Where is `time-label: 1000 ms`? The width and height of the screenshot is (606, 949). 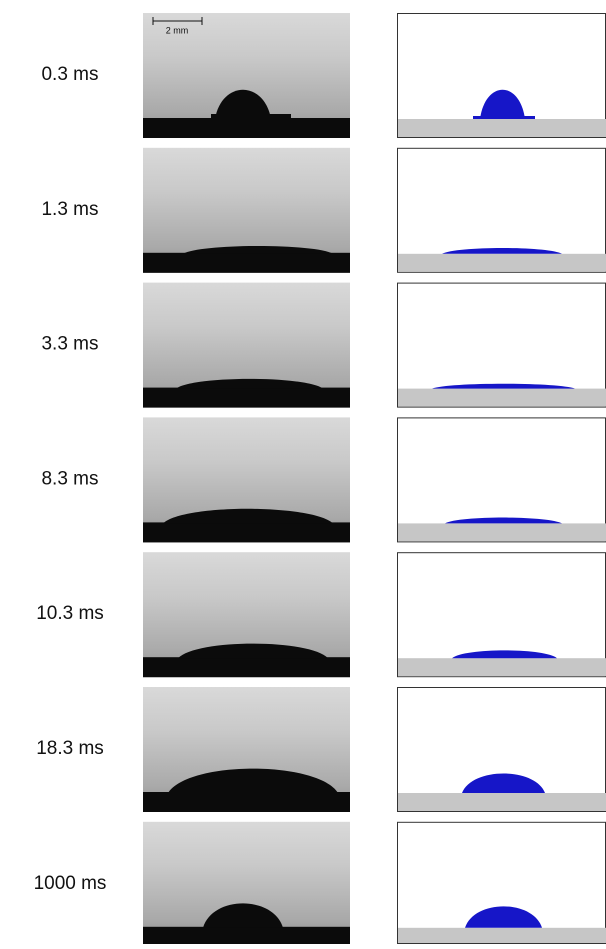
time-label: 1000 ms is located at coordinates (70, 883).